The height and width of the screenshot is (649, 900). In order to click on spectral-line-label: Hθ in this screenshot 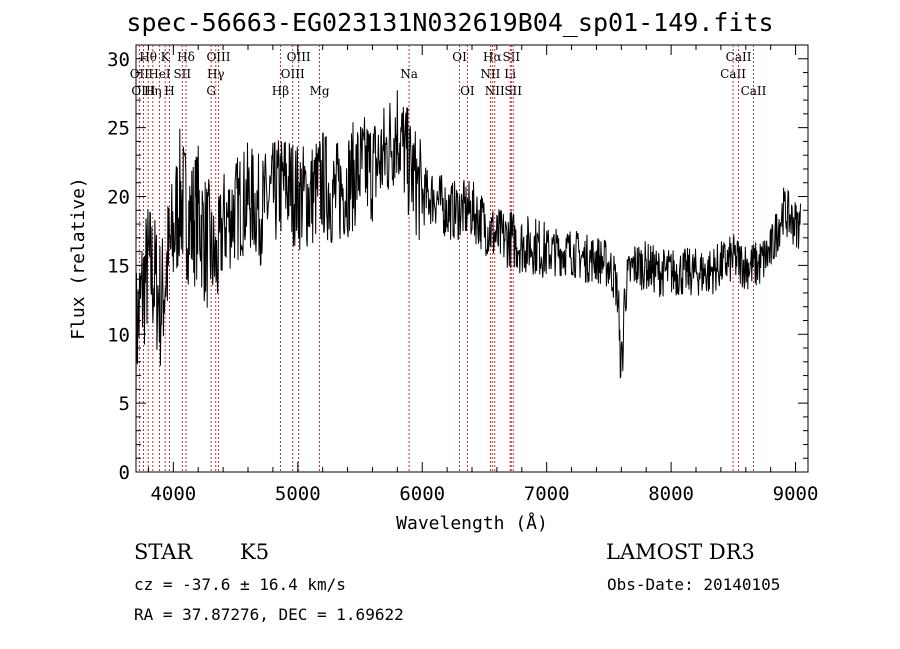, I will do `click(148, 57)`.